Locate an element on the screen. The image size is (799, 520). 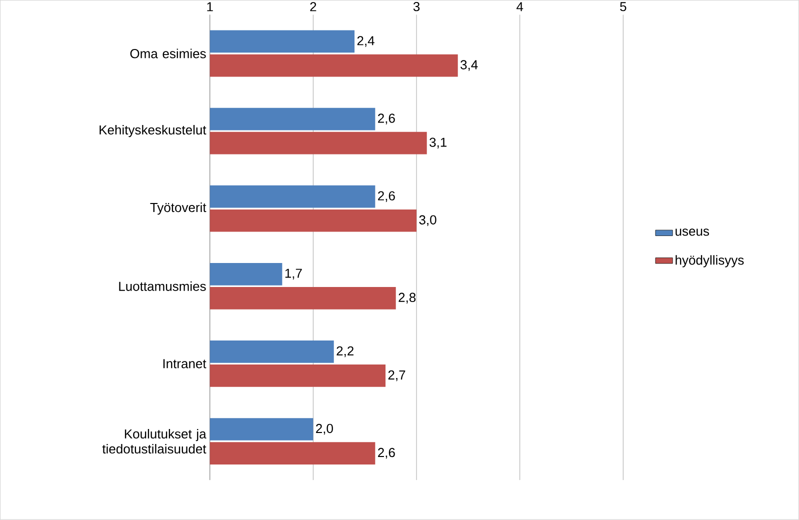
data-label: 2,0 is located at coordinates (324, 429).